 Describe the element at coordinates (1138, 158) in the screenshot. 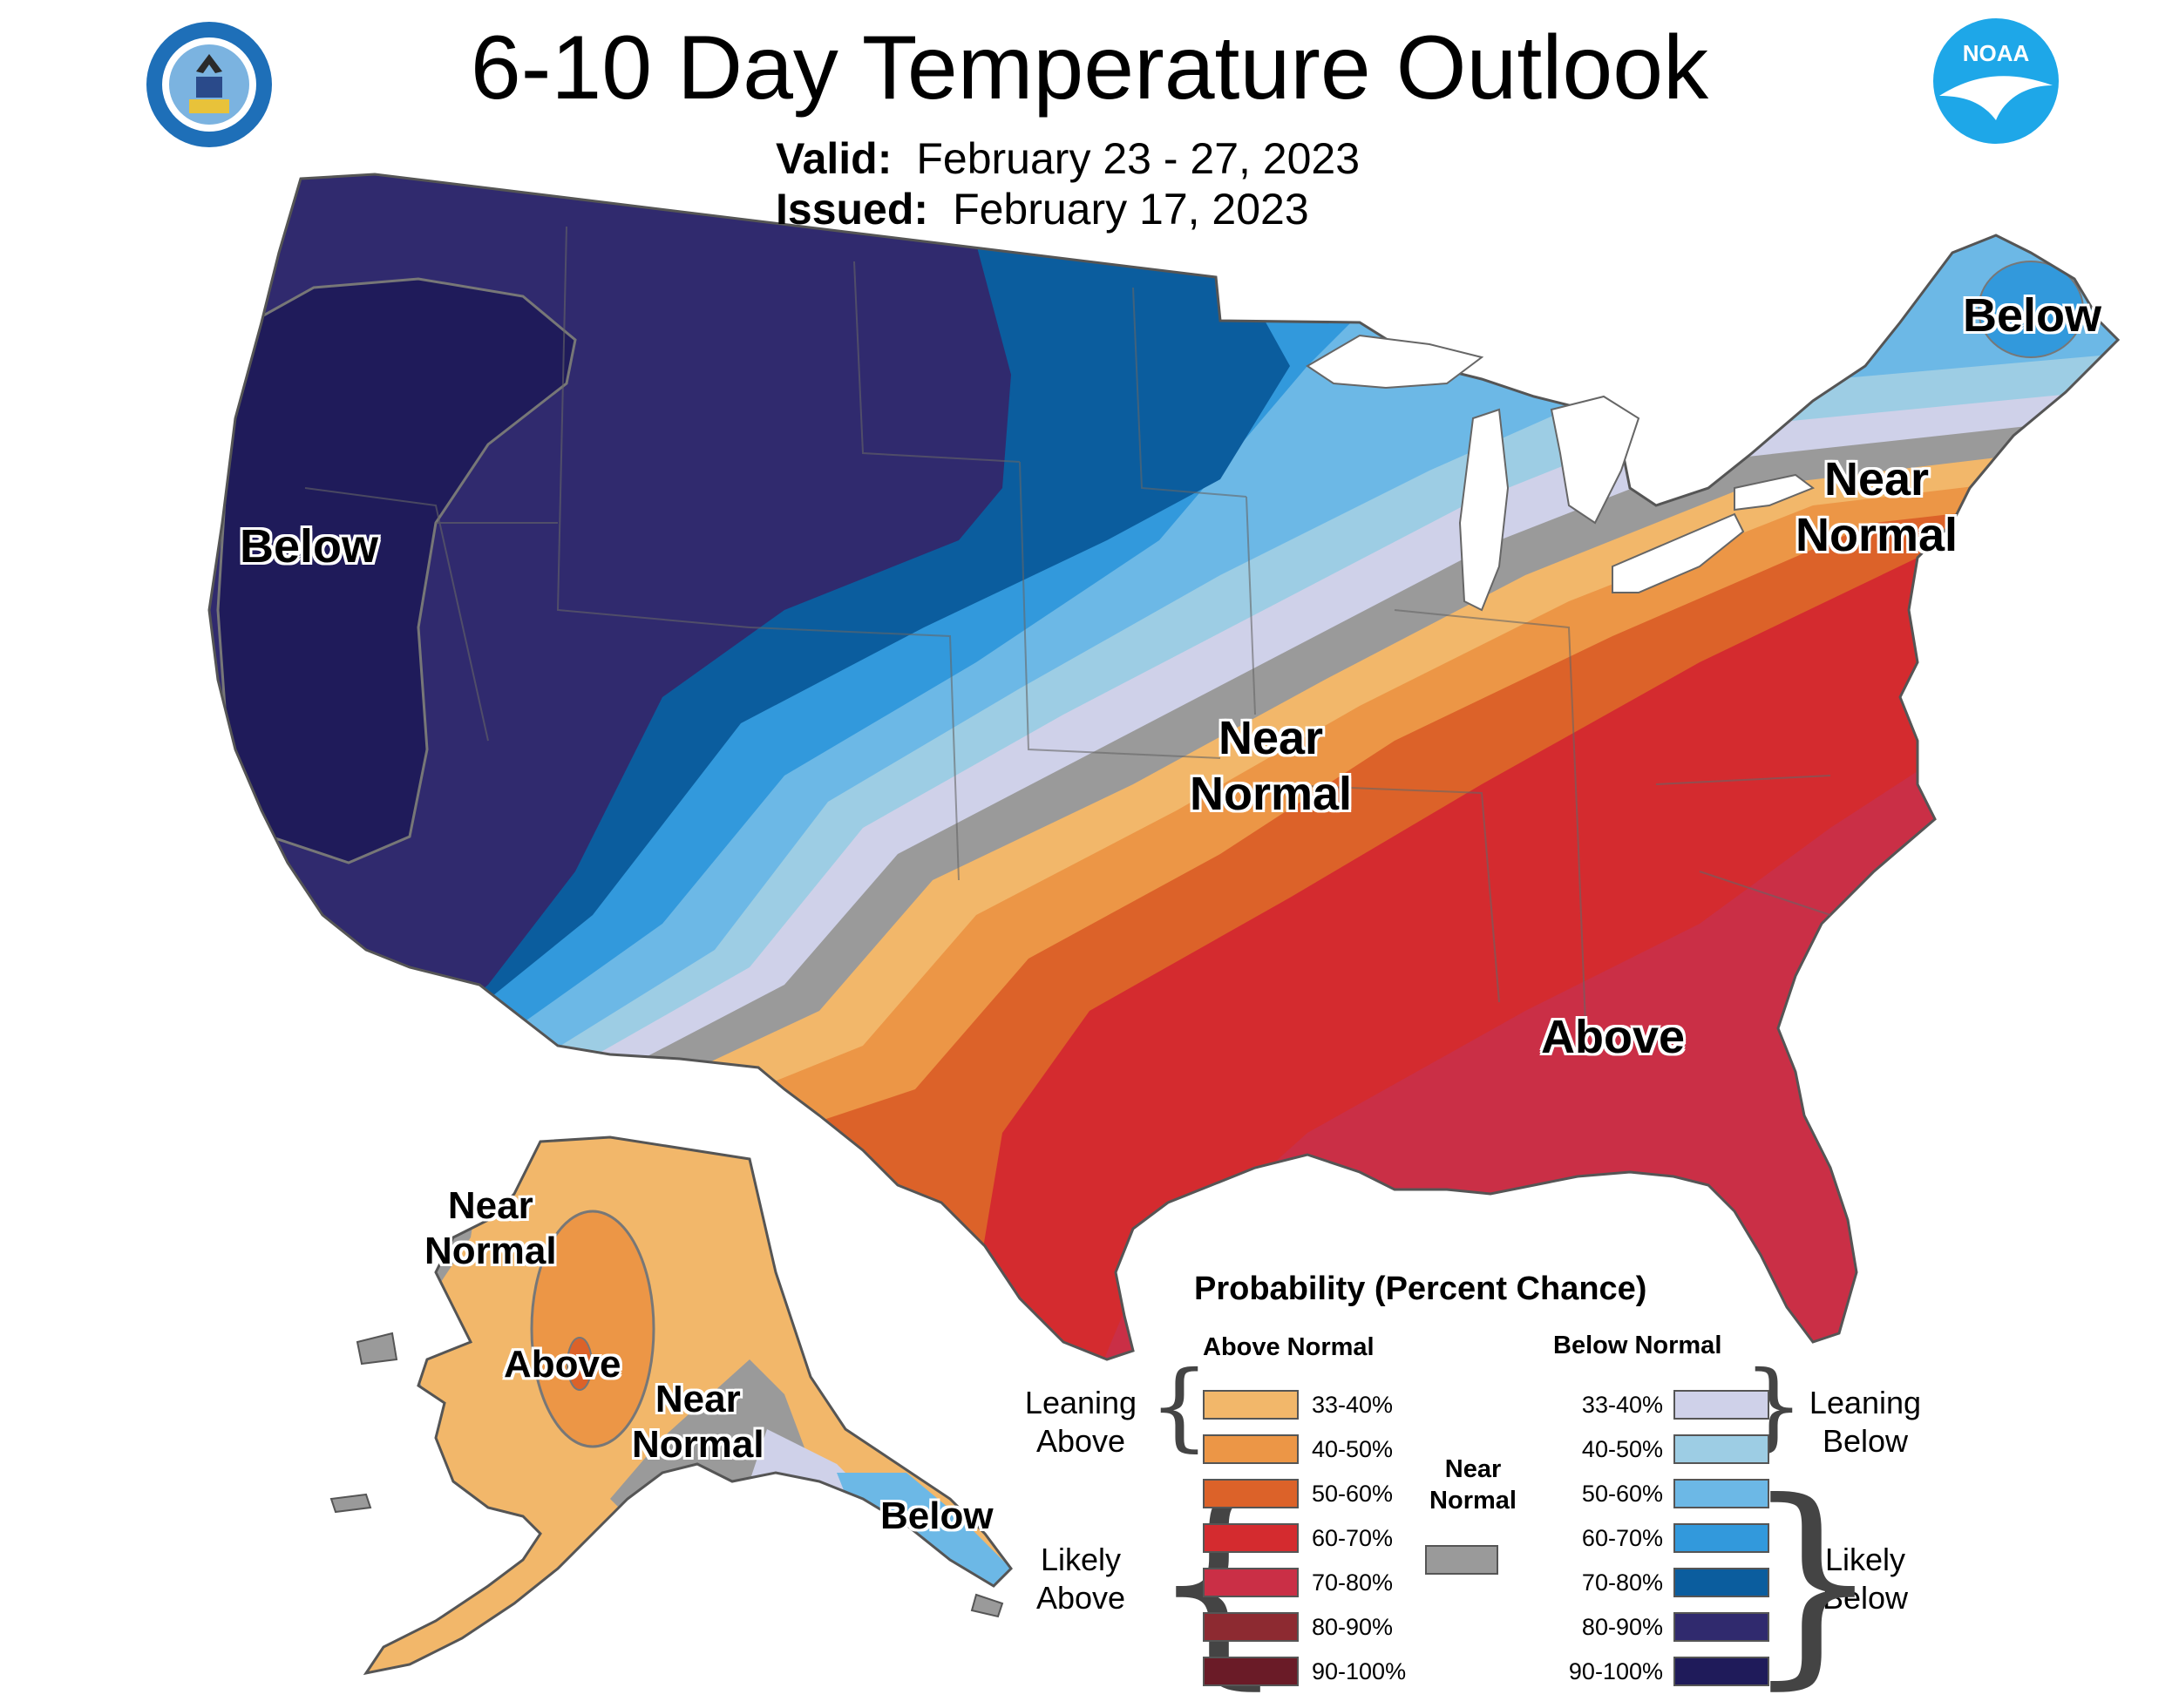

I see `valid-value: February 23 - 27, 2023` at that location.